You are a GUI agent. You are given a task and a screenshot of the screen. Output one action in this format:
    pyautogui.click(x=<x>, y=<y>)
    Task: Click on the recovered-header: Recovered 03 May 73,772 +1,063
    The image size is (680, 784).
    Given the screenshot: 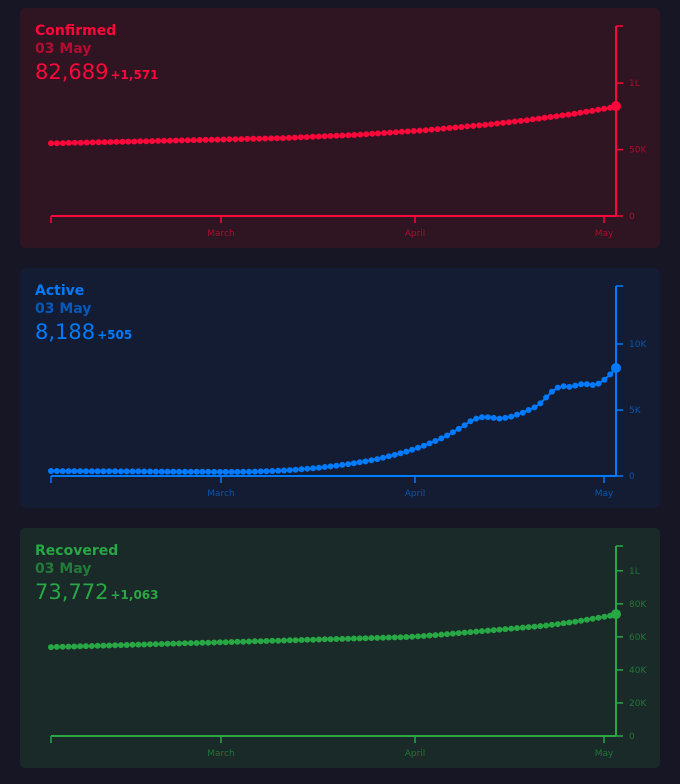 What is the action you would take?
    pyautogui.click(x=97, y=573)
    